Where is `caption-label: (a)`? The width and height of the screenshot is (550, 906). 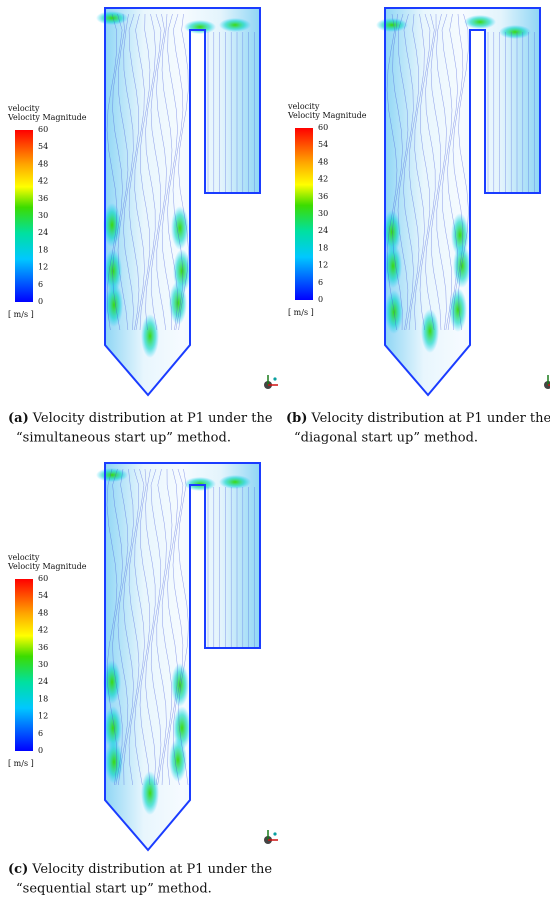 caption-label: (a) is located at coordinates (18, 418).